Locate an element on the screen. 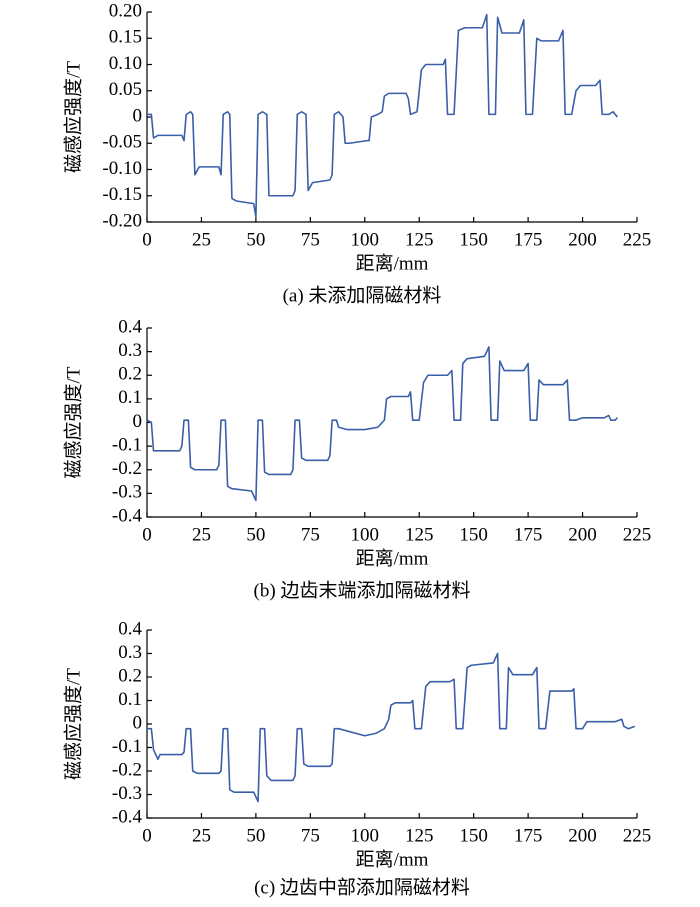  y-tick-label: 0.20 is located at coordinates (125, 10).